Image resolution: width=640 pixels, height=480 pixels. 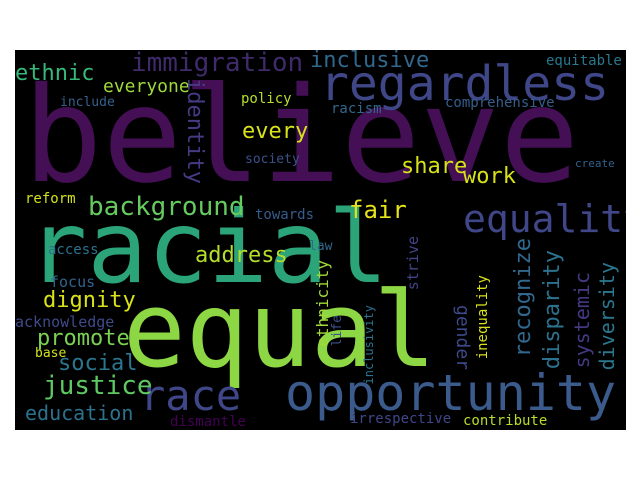 I want to click on word-life: life, so click(x=337, y=331).